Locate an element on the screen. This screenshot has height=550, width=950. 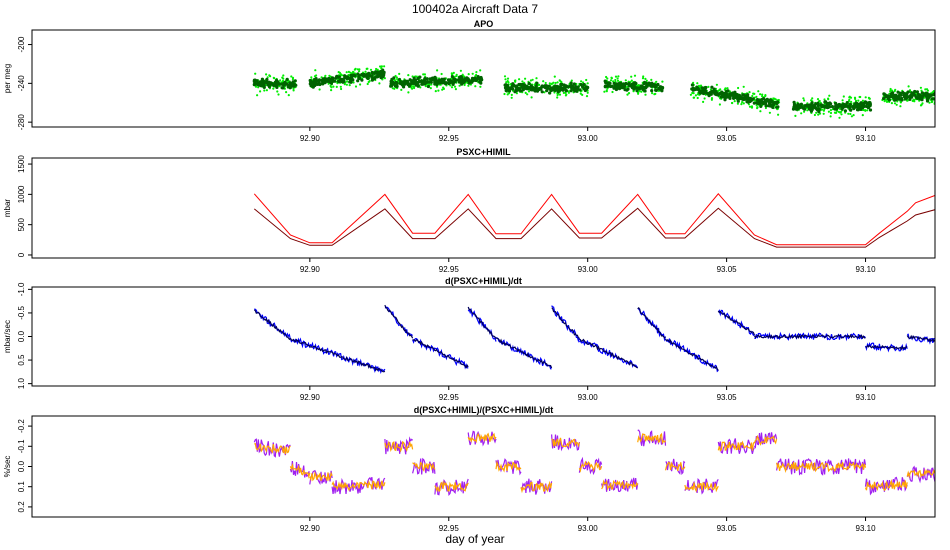
y-tick-label: 0.1 is located at coordinates (21, 487).